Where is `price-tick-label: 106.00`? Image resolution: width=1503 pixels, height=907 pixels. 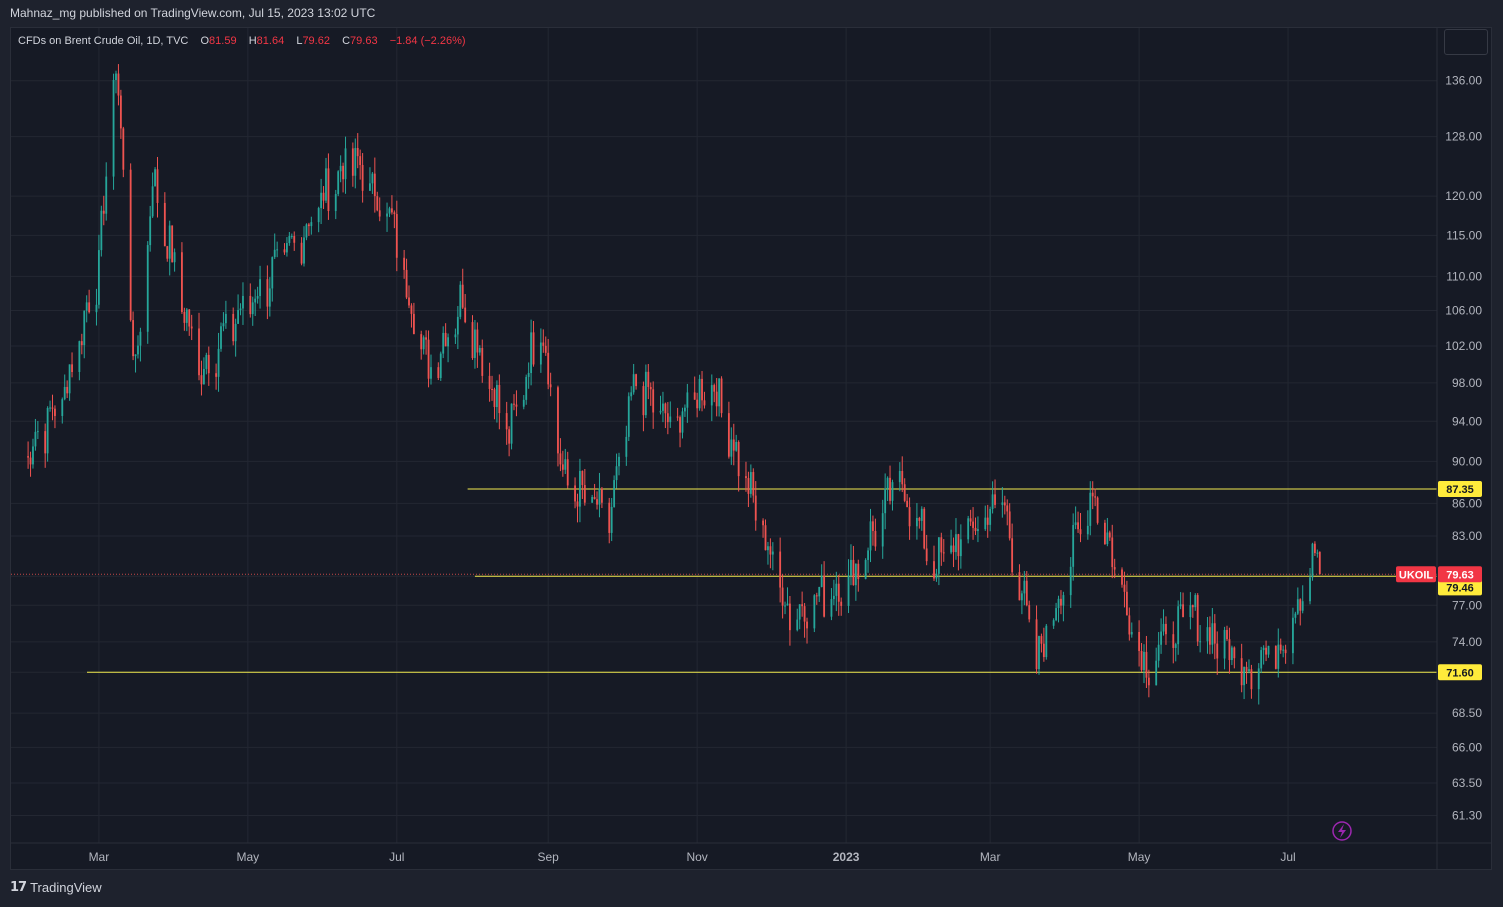
price-tick-label: 106.00 is located at coordinates (1463, 311).